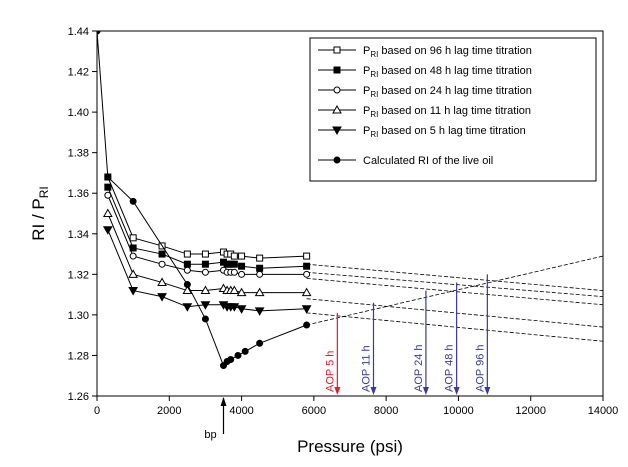  What do you see at coordinates (40, 213) in the screenshot?
I see `y-axis-title: RI / PRI` at bounding box center [40, 213].